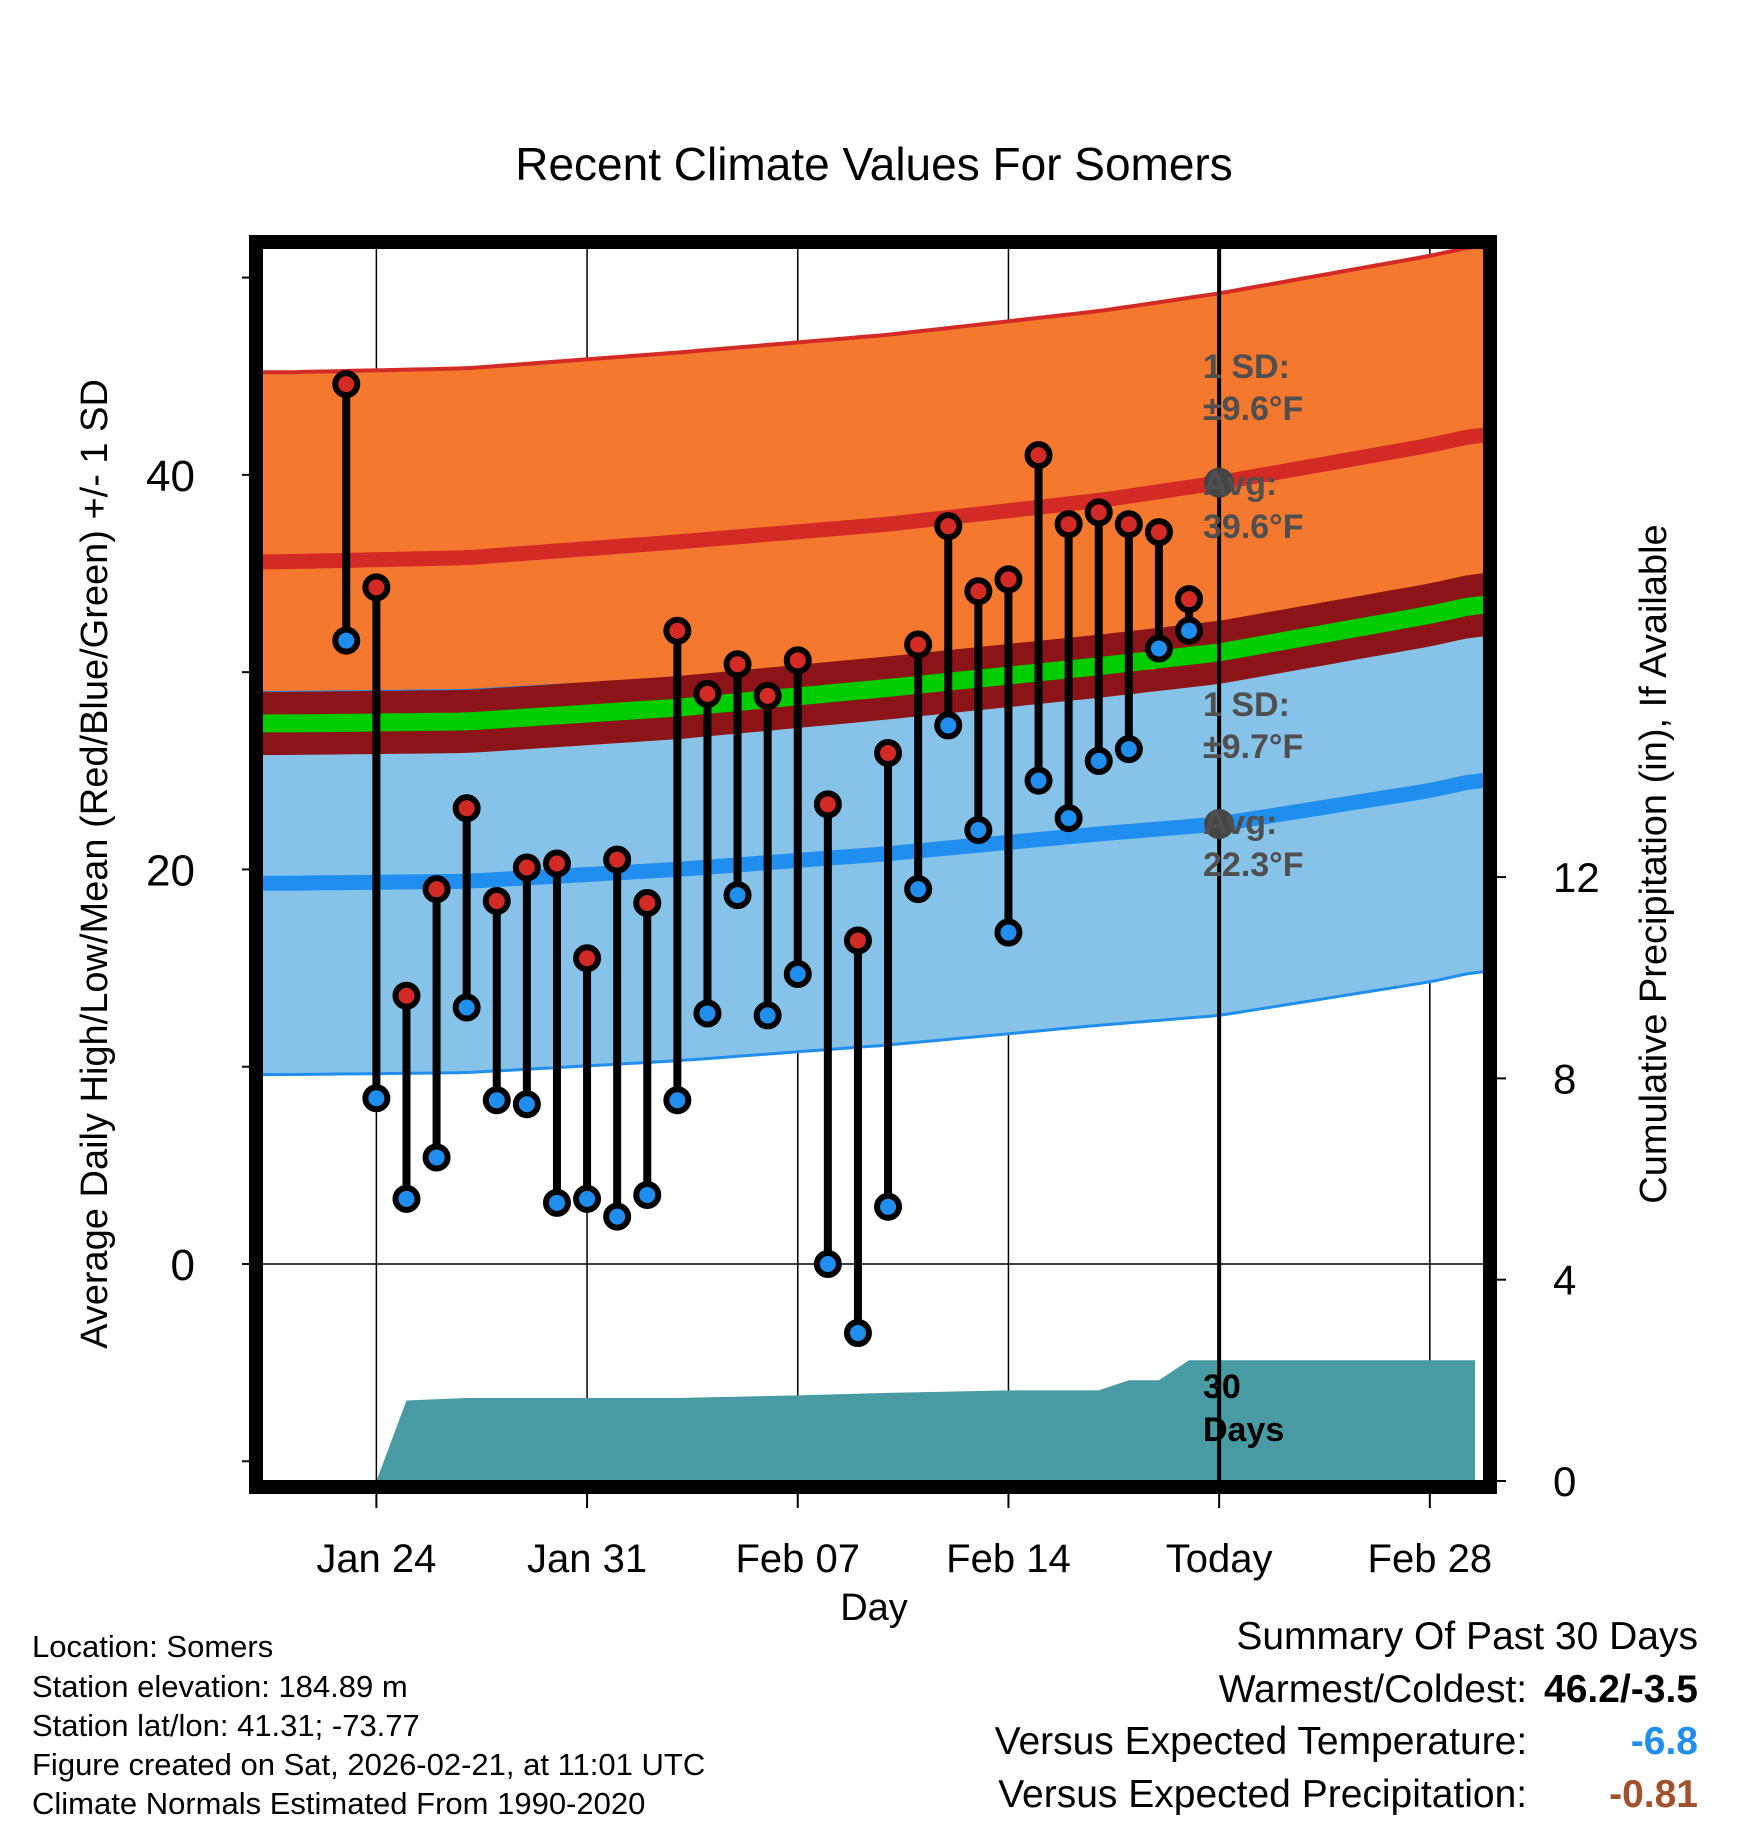  Describe the element at coordinates (874, 164) in the screenshot. I see `chart-title: Recent Climate Values For Somers` at that location.